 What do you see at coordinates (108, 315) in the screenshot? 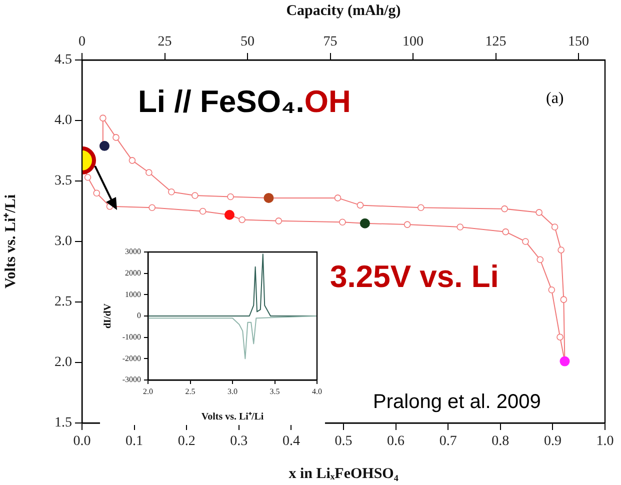
I see `y-axis-title: dI/dV` at bounding box center [108, 315].